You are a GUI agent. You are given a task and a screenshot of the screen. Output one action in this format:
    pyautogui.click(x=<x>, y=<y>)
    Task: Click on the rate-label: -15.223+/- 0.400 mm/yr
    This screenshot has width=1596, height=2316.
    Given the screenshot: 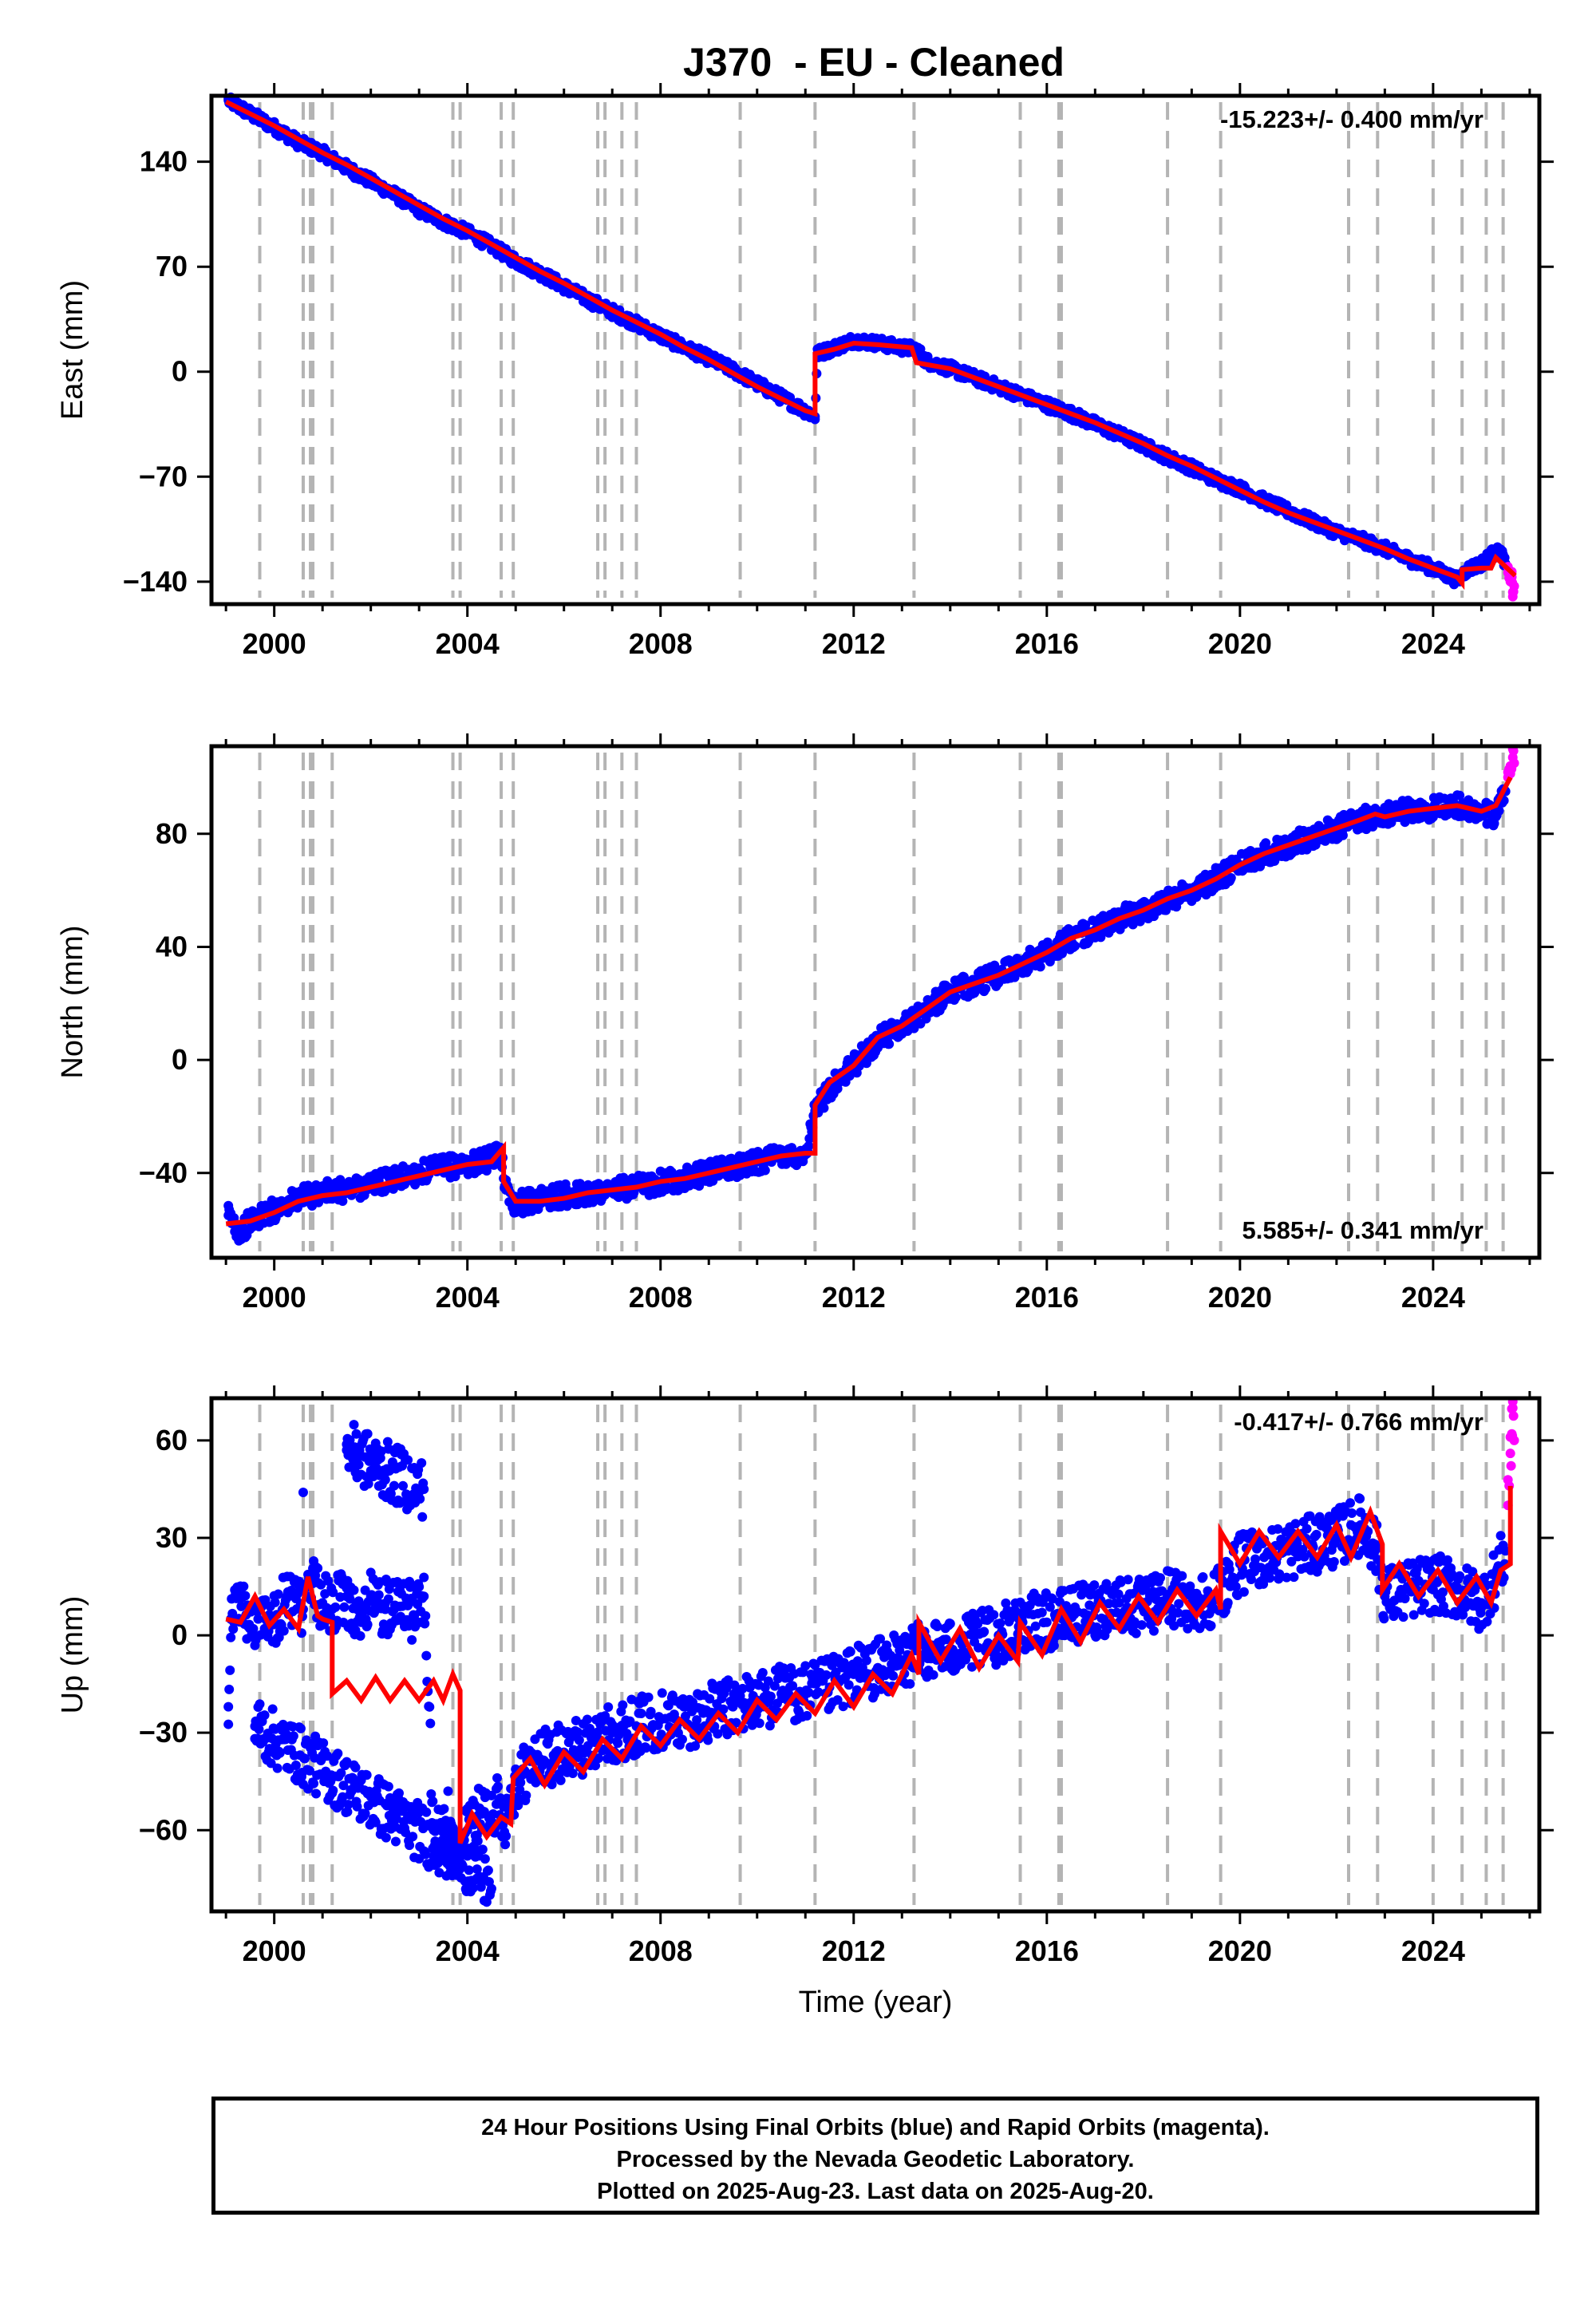 What is the action you would take?
    pyautogui.click(x=1351, y=119)
    